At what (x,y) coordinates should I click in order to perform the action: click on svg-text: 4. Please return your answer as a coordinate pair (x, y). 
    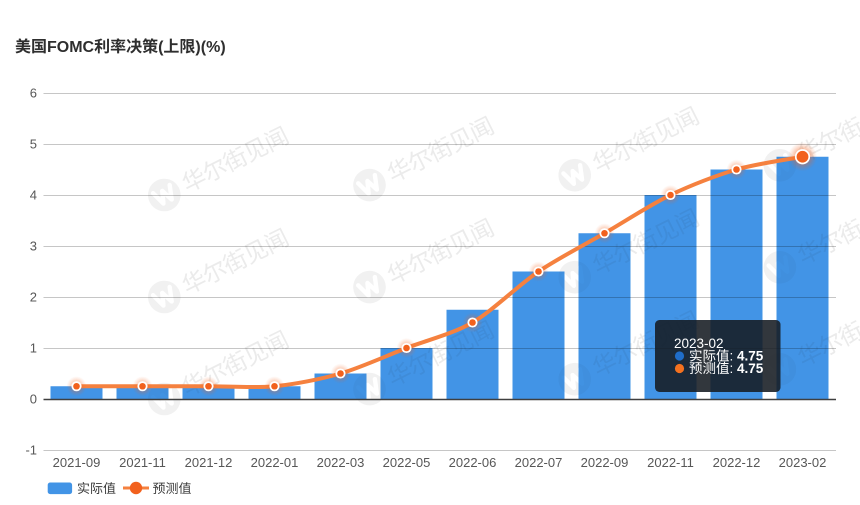
    Looking at the image, I should click on (33, 195).